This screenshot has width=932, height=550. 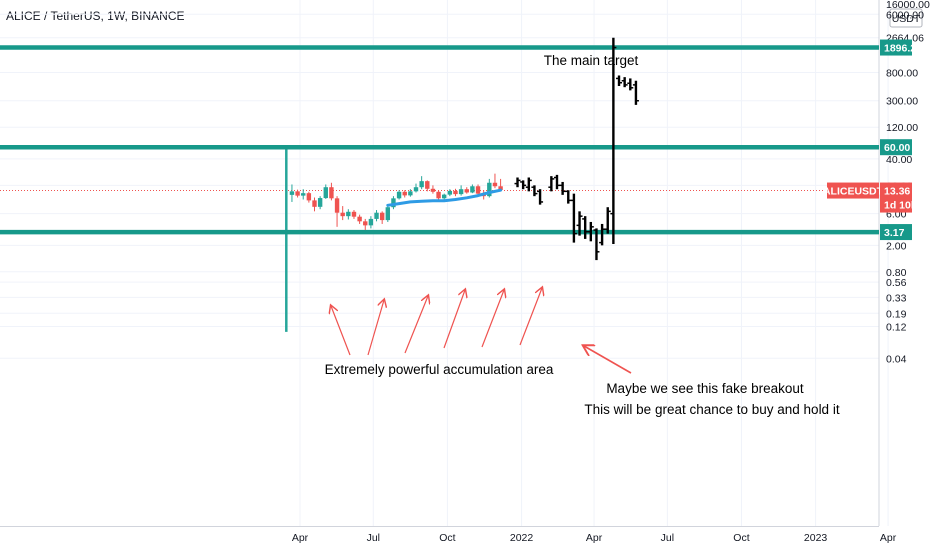 I want to click on level-tag-text: 3.17, so click(x=894, y=233).